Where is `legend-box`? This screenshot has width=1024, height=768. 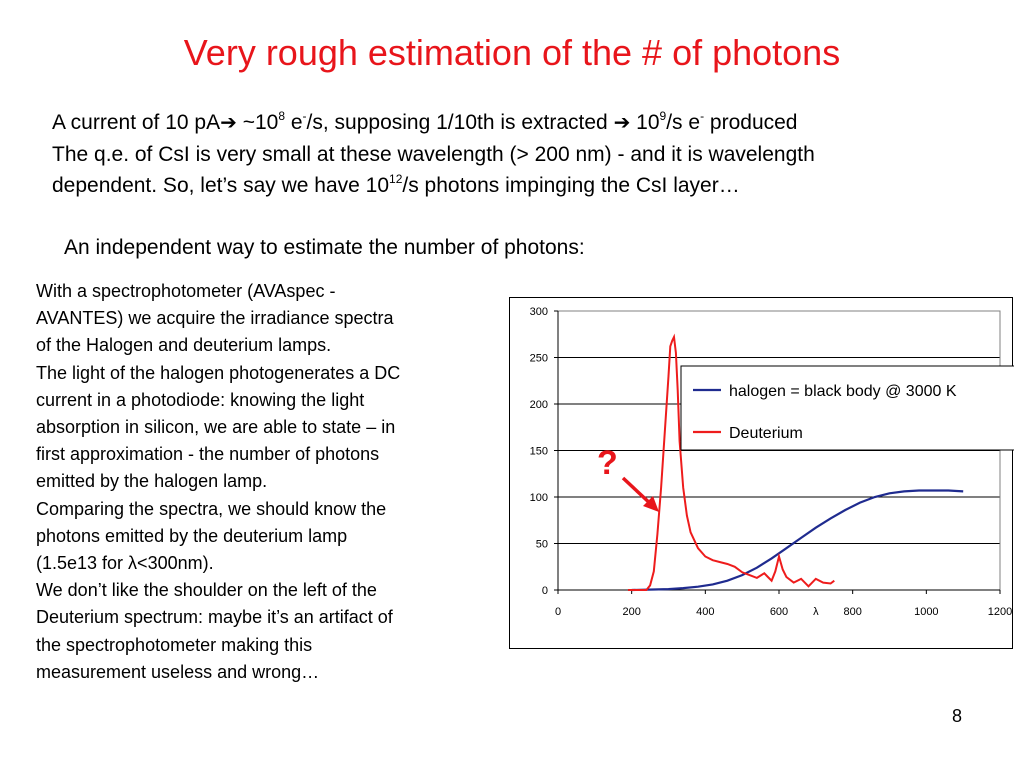
legend-box is located at coordinates (847, 408).